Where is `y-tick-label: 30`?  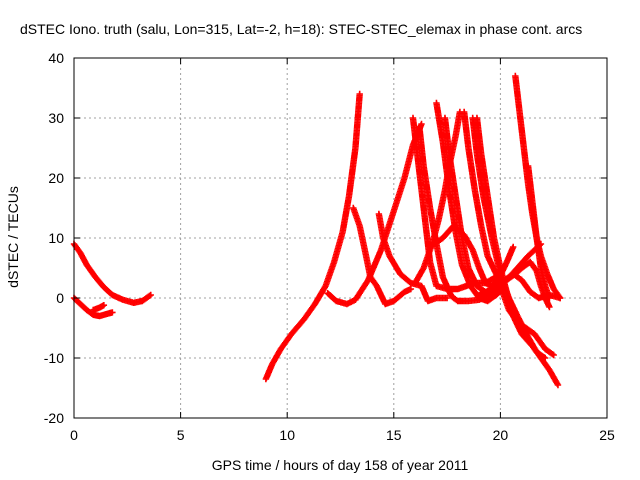
y-tick-label: 30 is located at coordinates (56, 118).